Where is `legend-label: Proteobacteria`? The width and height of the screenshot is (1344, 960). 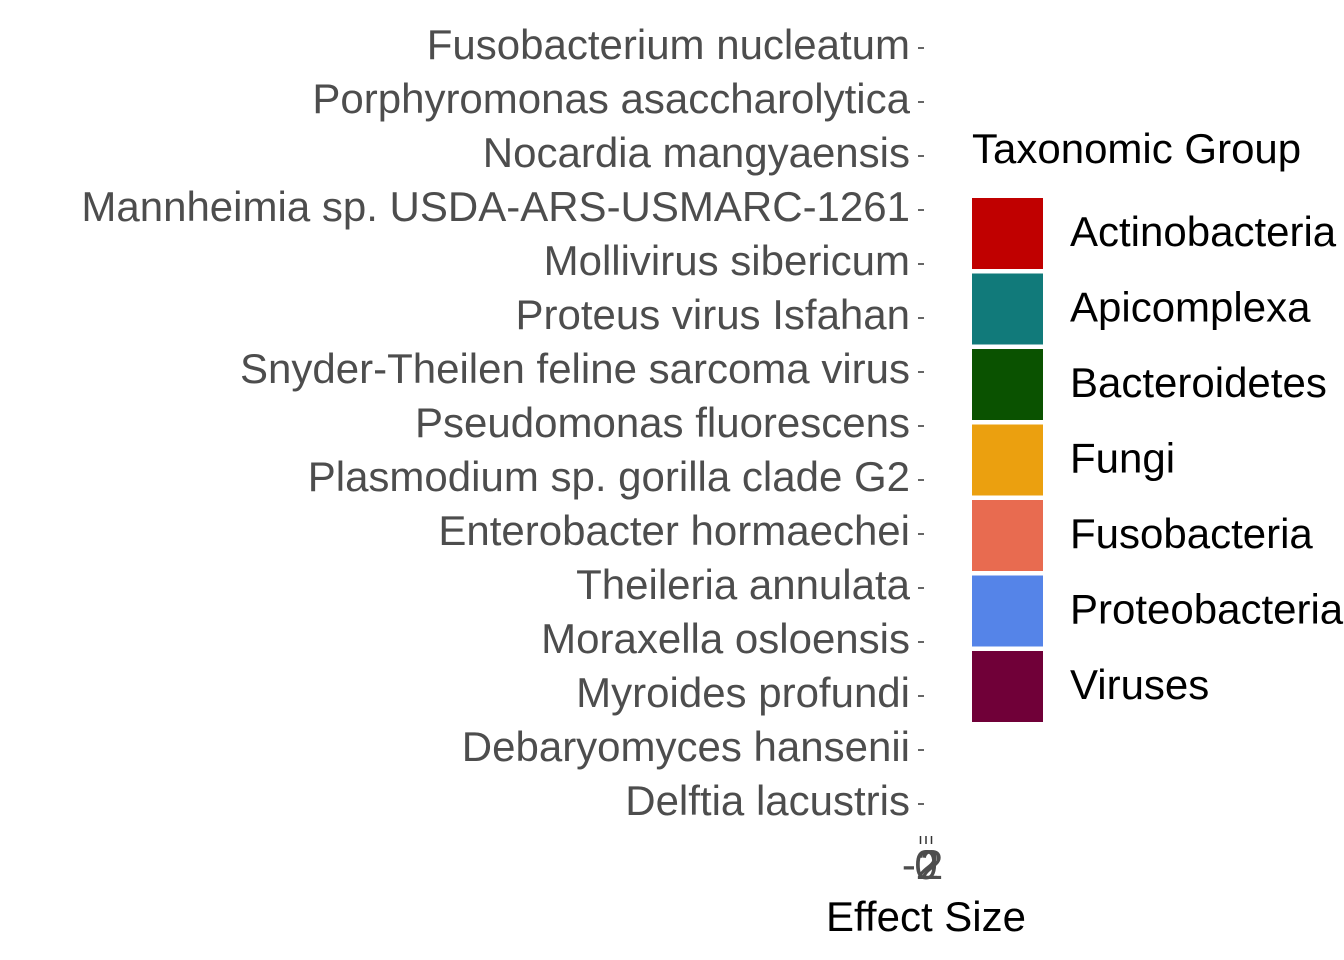 legend-label: Proteobacteria is located at coordinates (1207, 609).